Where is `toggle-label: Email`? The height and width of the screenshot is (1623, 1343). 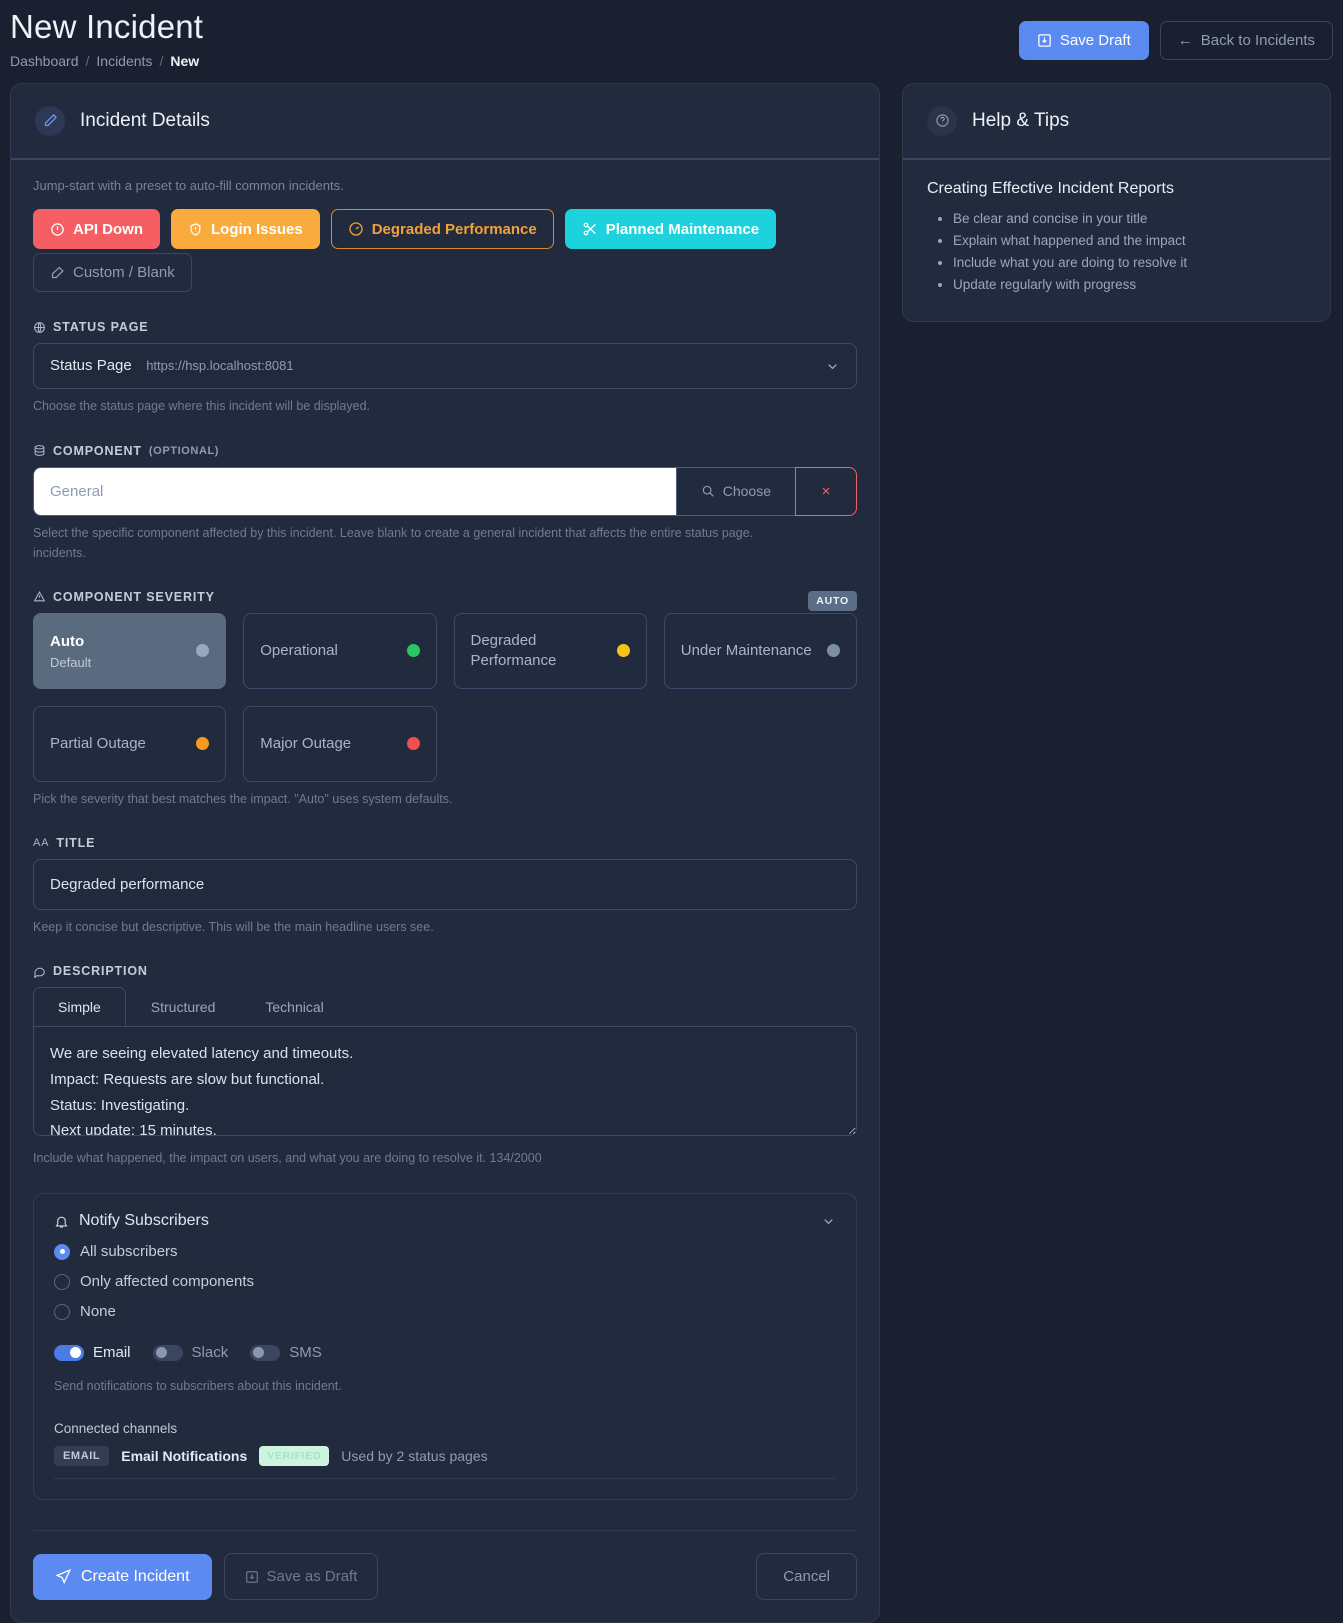 toggle-label: Email is located at coordinates (112, 1353).